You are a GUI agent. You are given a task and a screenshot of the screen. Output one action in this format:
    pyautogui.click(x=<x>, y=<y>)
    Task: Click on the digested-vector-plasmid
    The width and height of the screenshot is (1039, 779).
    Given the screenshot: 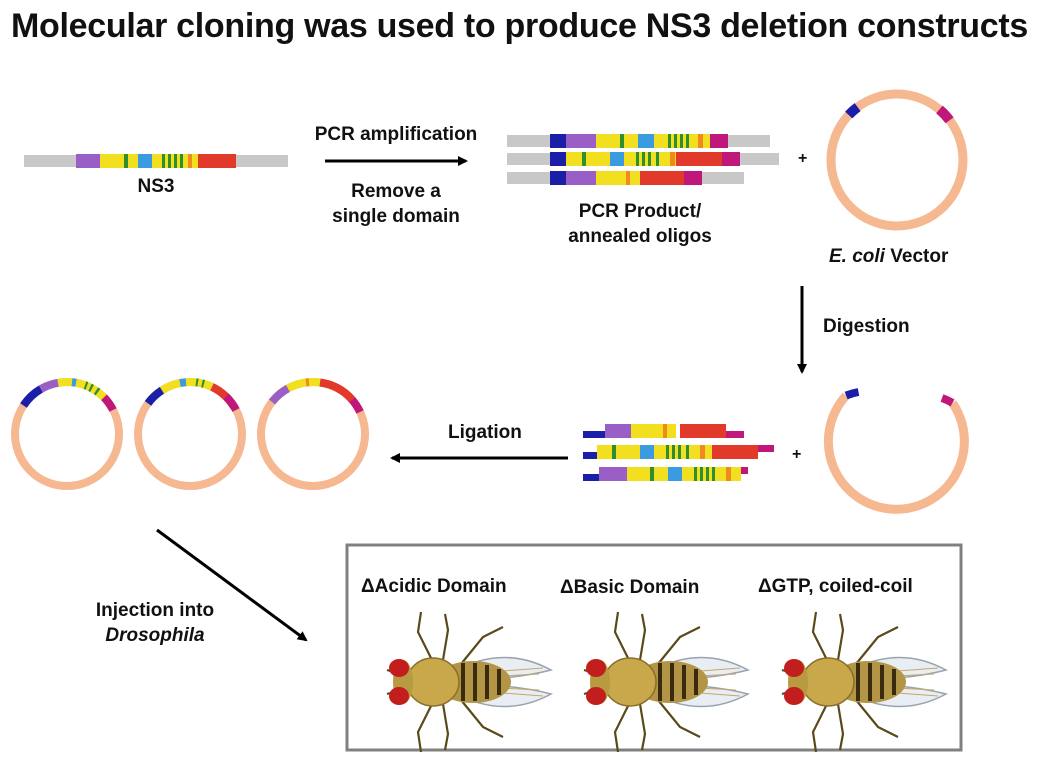 What is the action you would take?
    pyautogui.click(x=896, y=451)
    